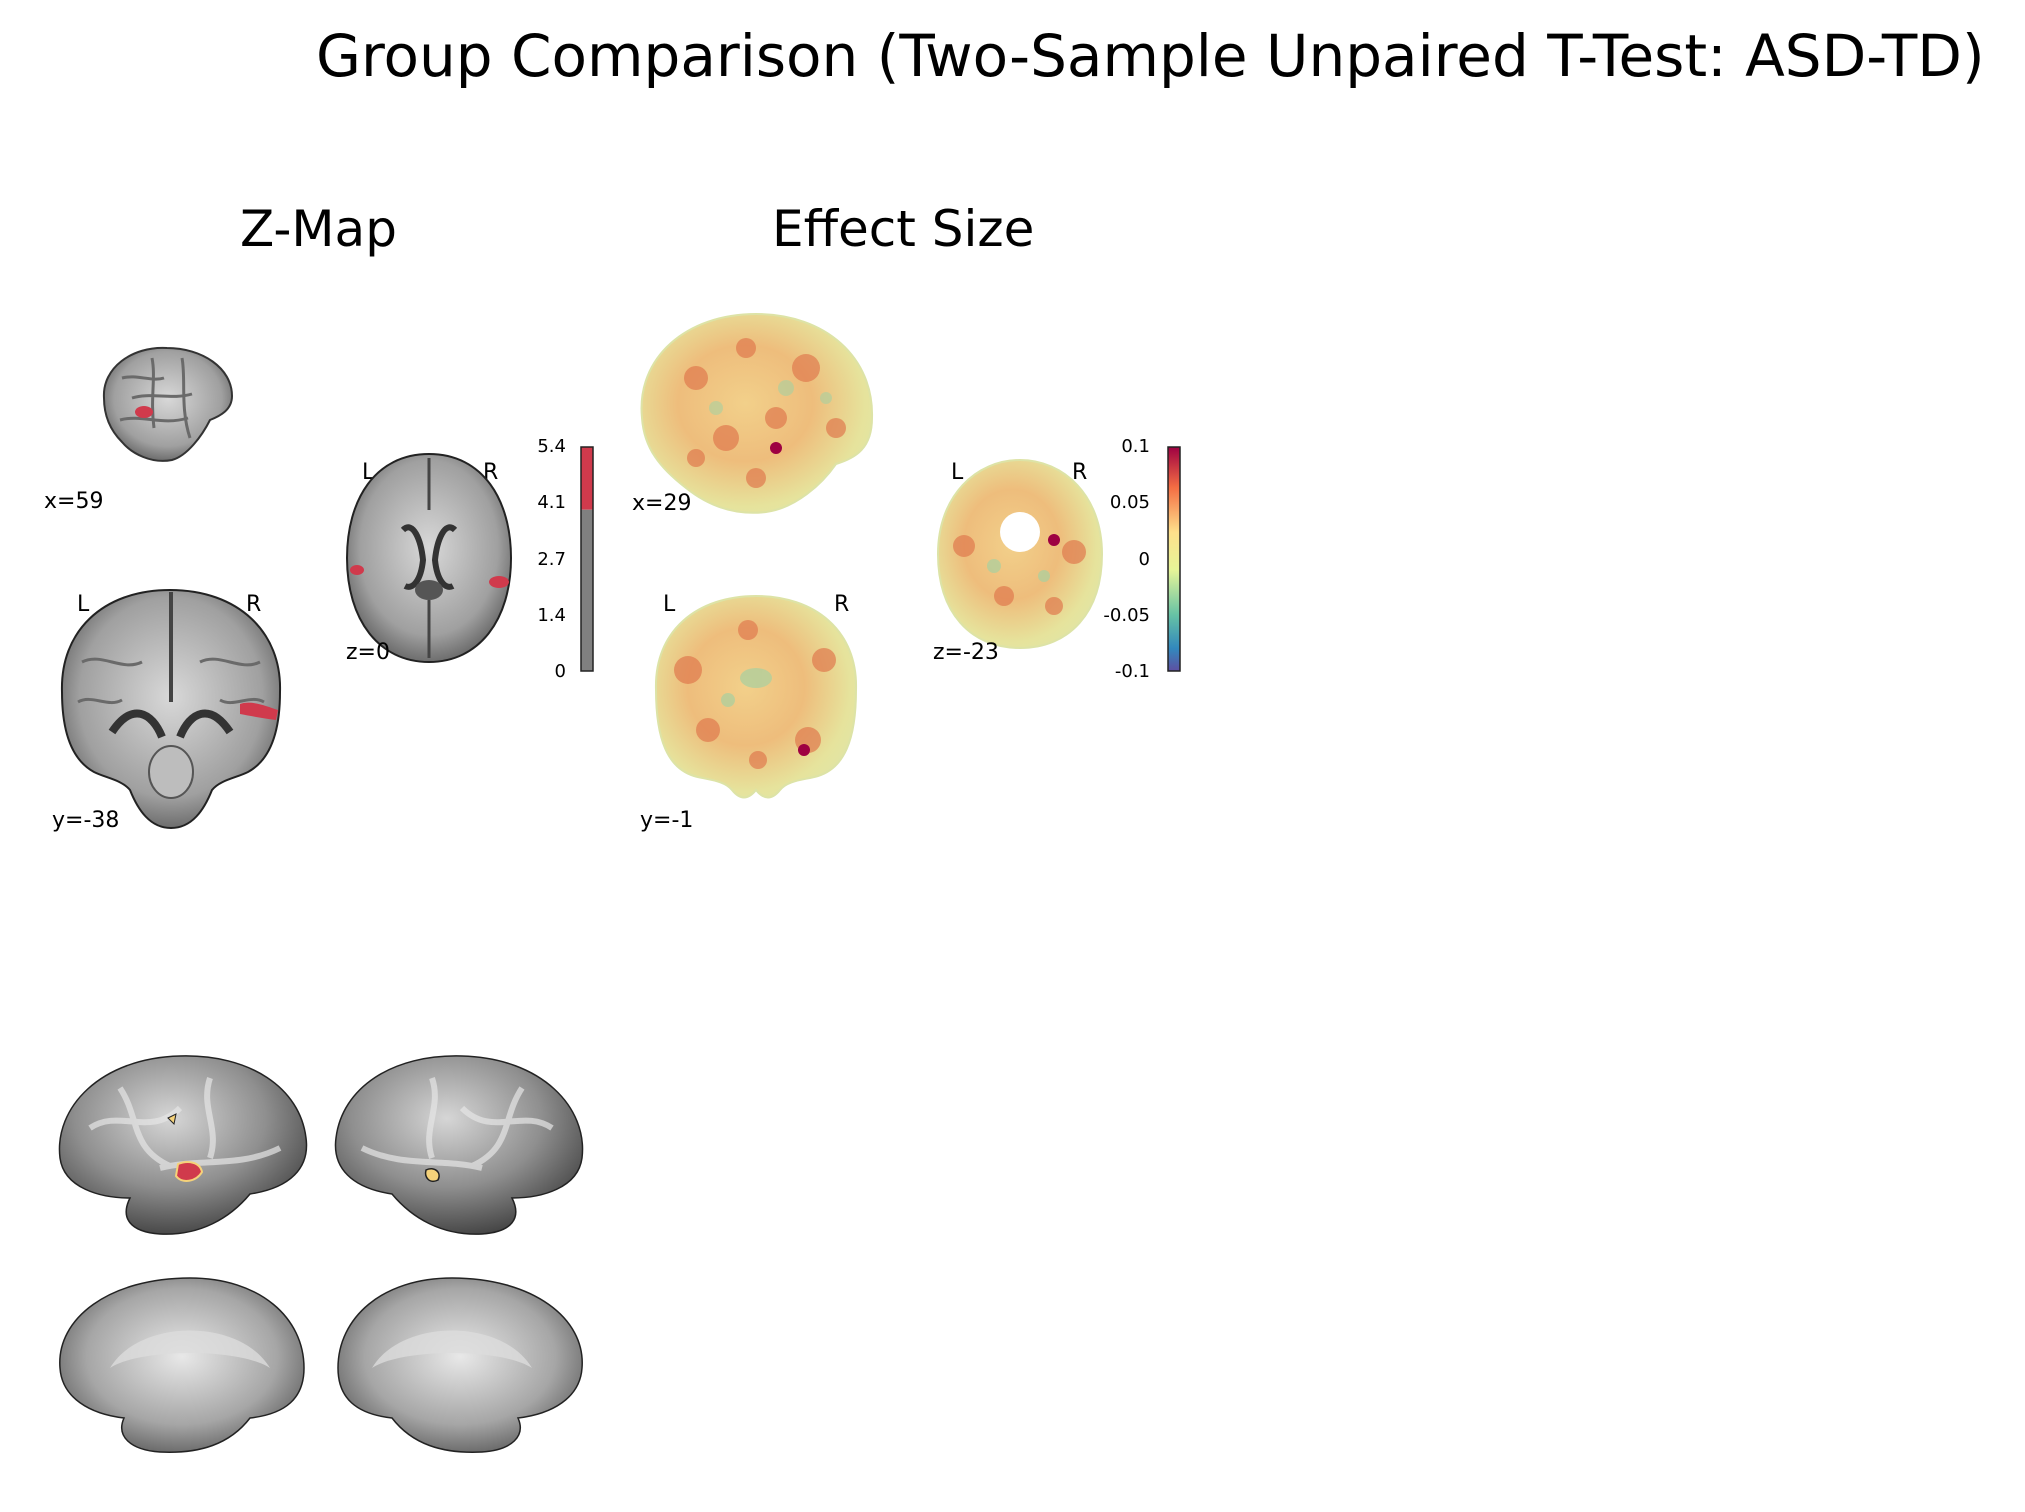 The width and height of the screenshot is (2025, 1512). I want to click on effect-size-title: Effect Size, so click(903, 229).